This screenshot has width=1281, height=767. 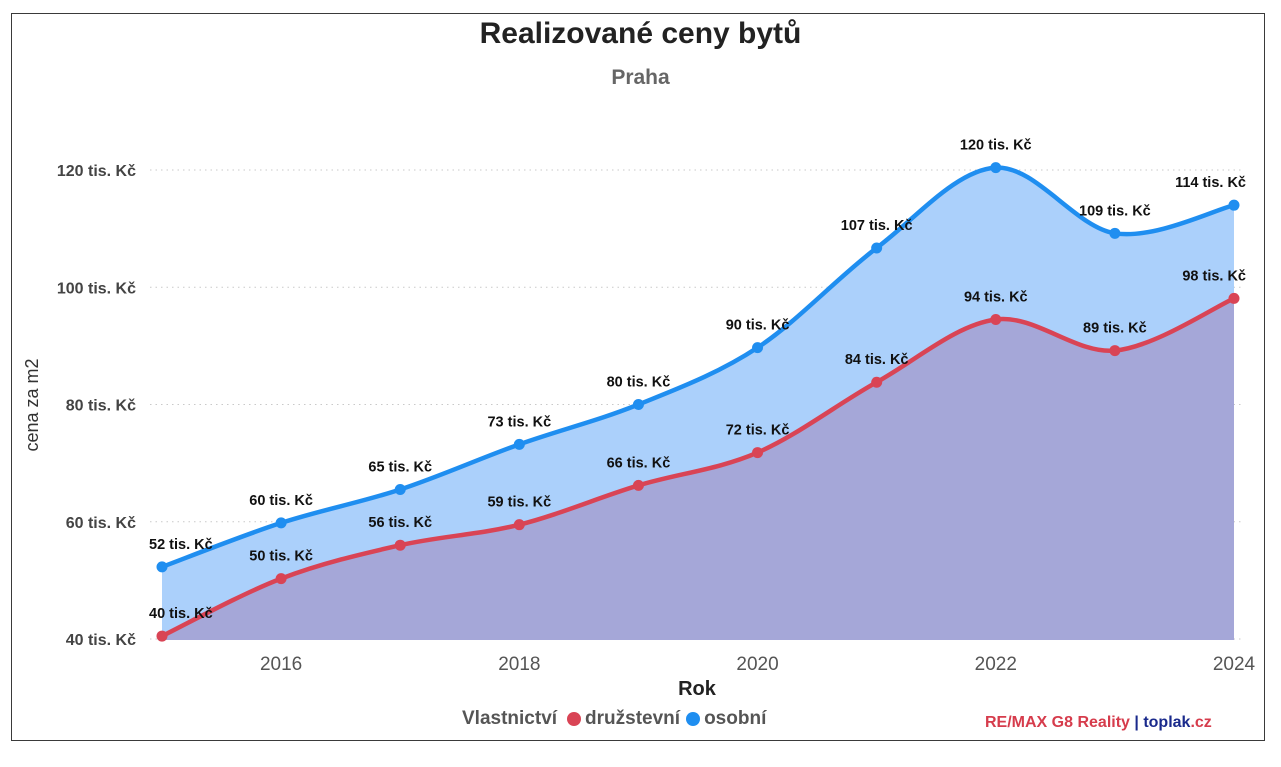 What do you see at coordinates (400, 468) in the screenshot?
I see `data-label-osobni-2017: 65 tis. Kč` at bounding box center [400, 468].